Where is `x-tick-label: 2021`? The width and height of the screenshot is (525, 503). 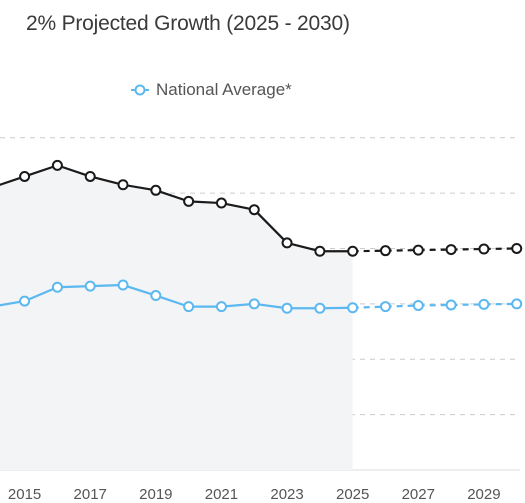 x-tick-label: 2021 is located at coordinates (221, 494).